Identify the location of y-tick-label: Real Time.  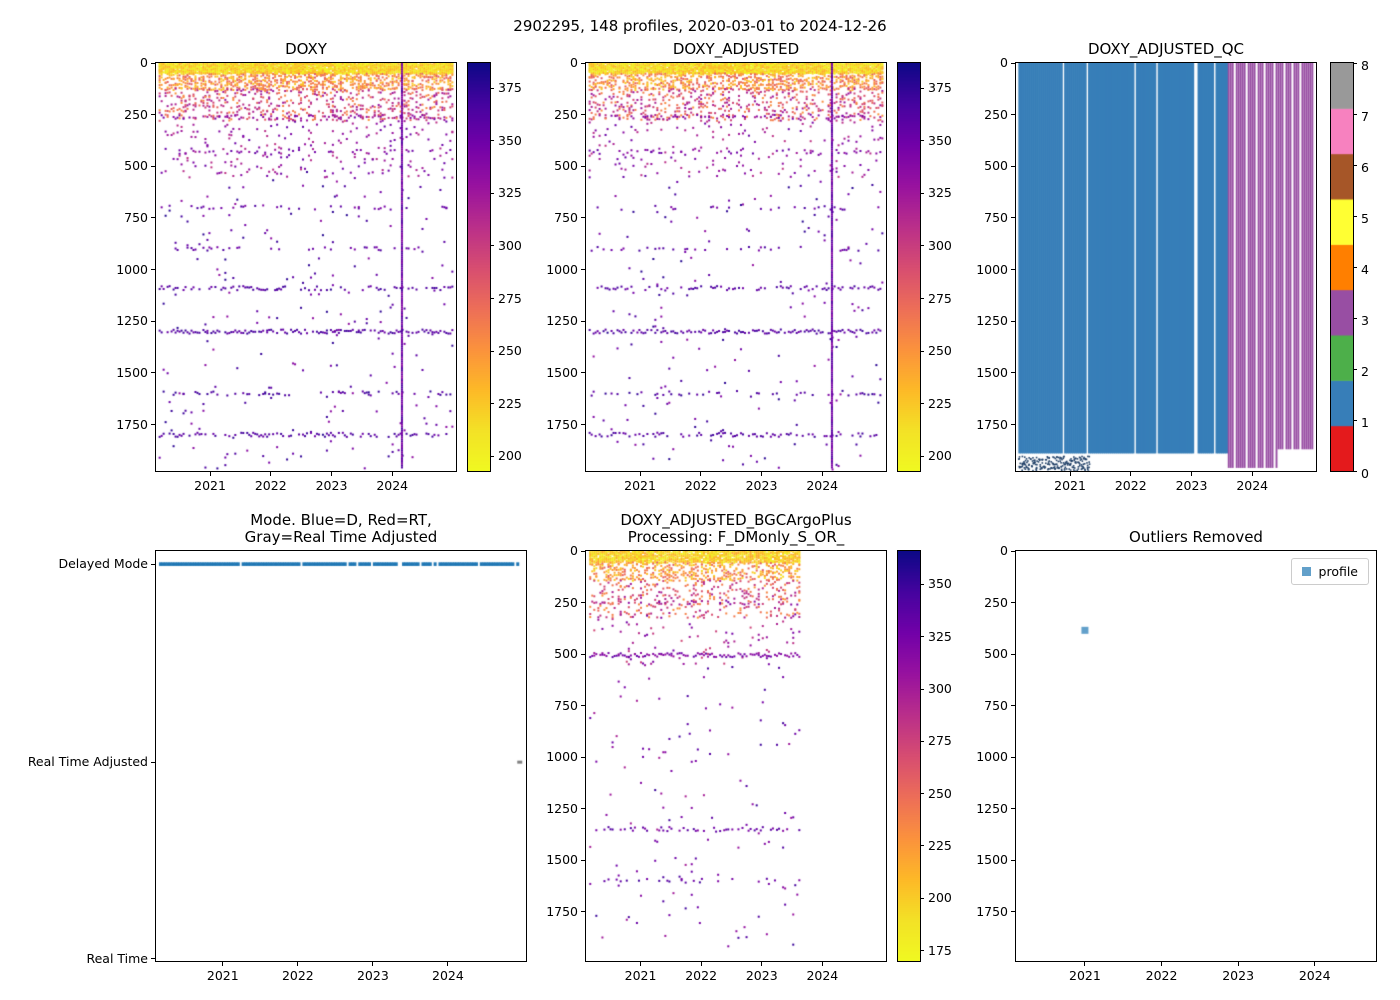
(117, 958).